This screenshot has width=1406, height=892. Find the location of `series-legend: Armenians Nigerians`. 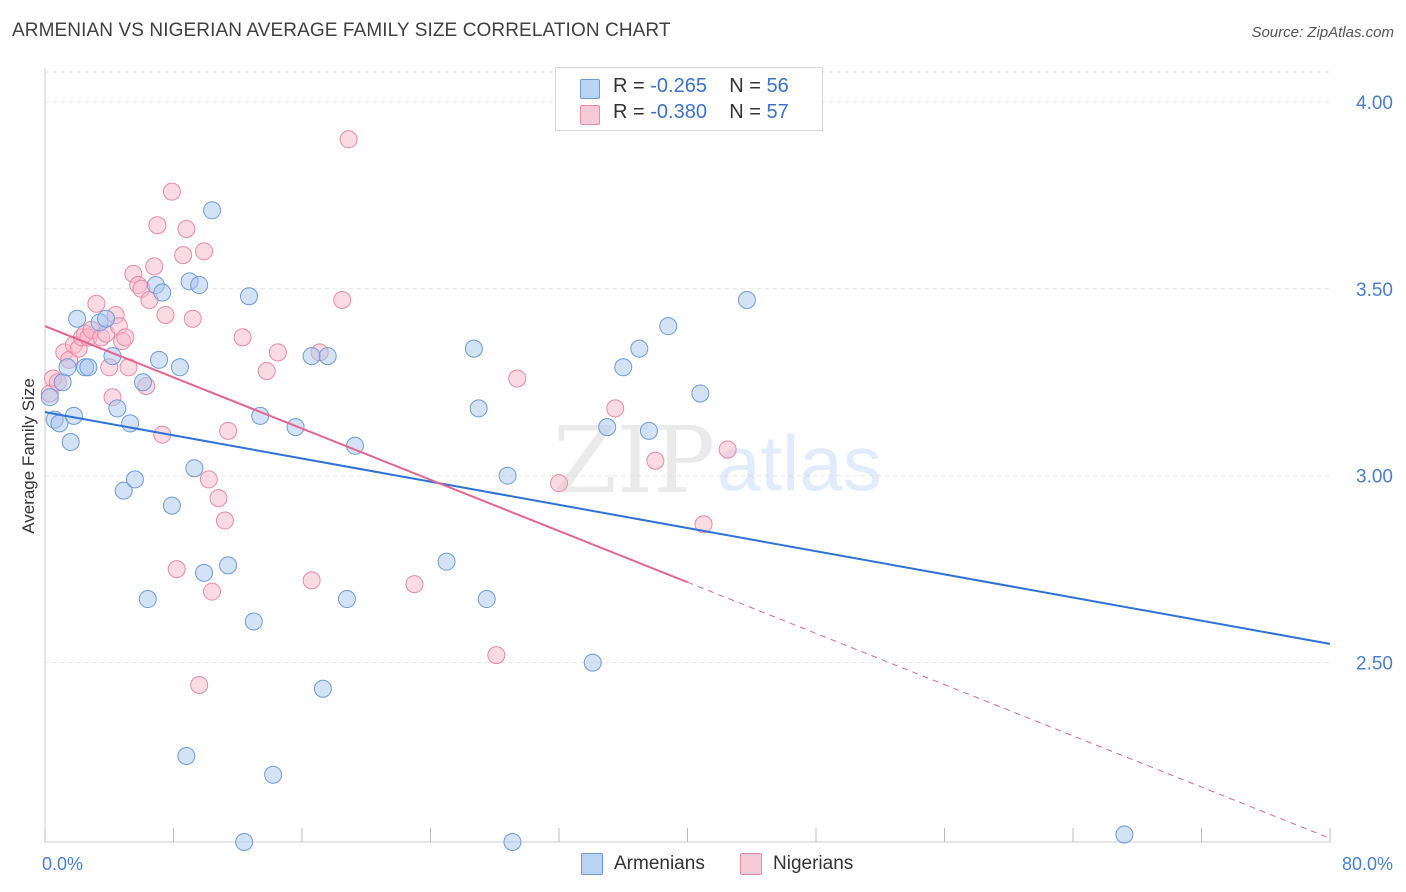

series-legend: Armenians Nigerians is located at coordinates (703, 865).